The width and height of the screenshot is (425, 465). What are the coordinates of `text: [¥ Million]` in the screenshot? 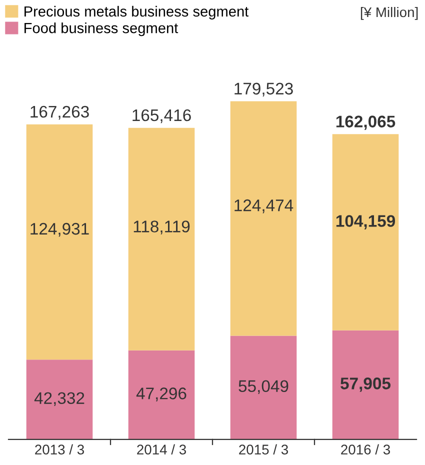 It's located at (389, 13).